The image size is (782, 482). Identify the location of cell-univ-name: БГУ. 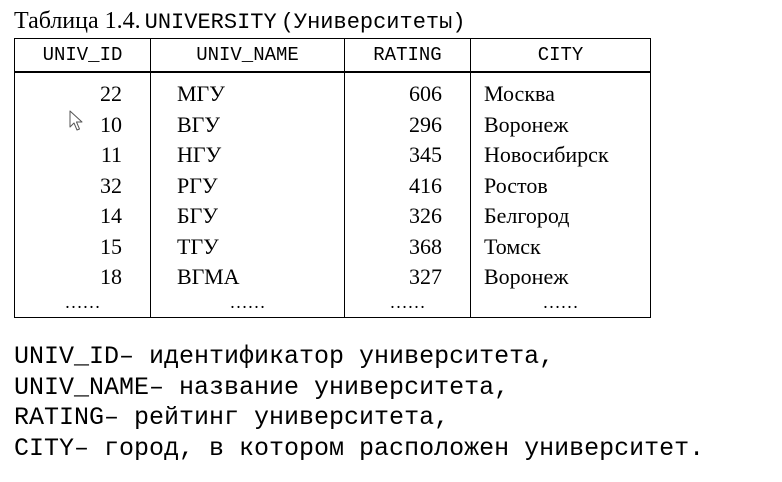
(247, 216).